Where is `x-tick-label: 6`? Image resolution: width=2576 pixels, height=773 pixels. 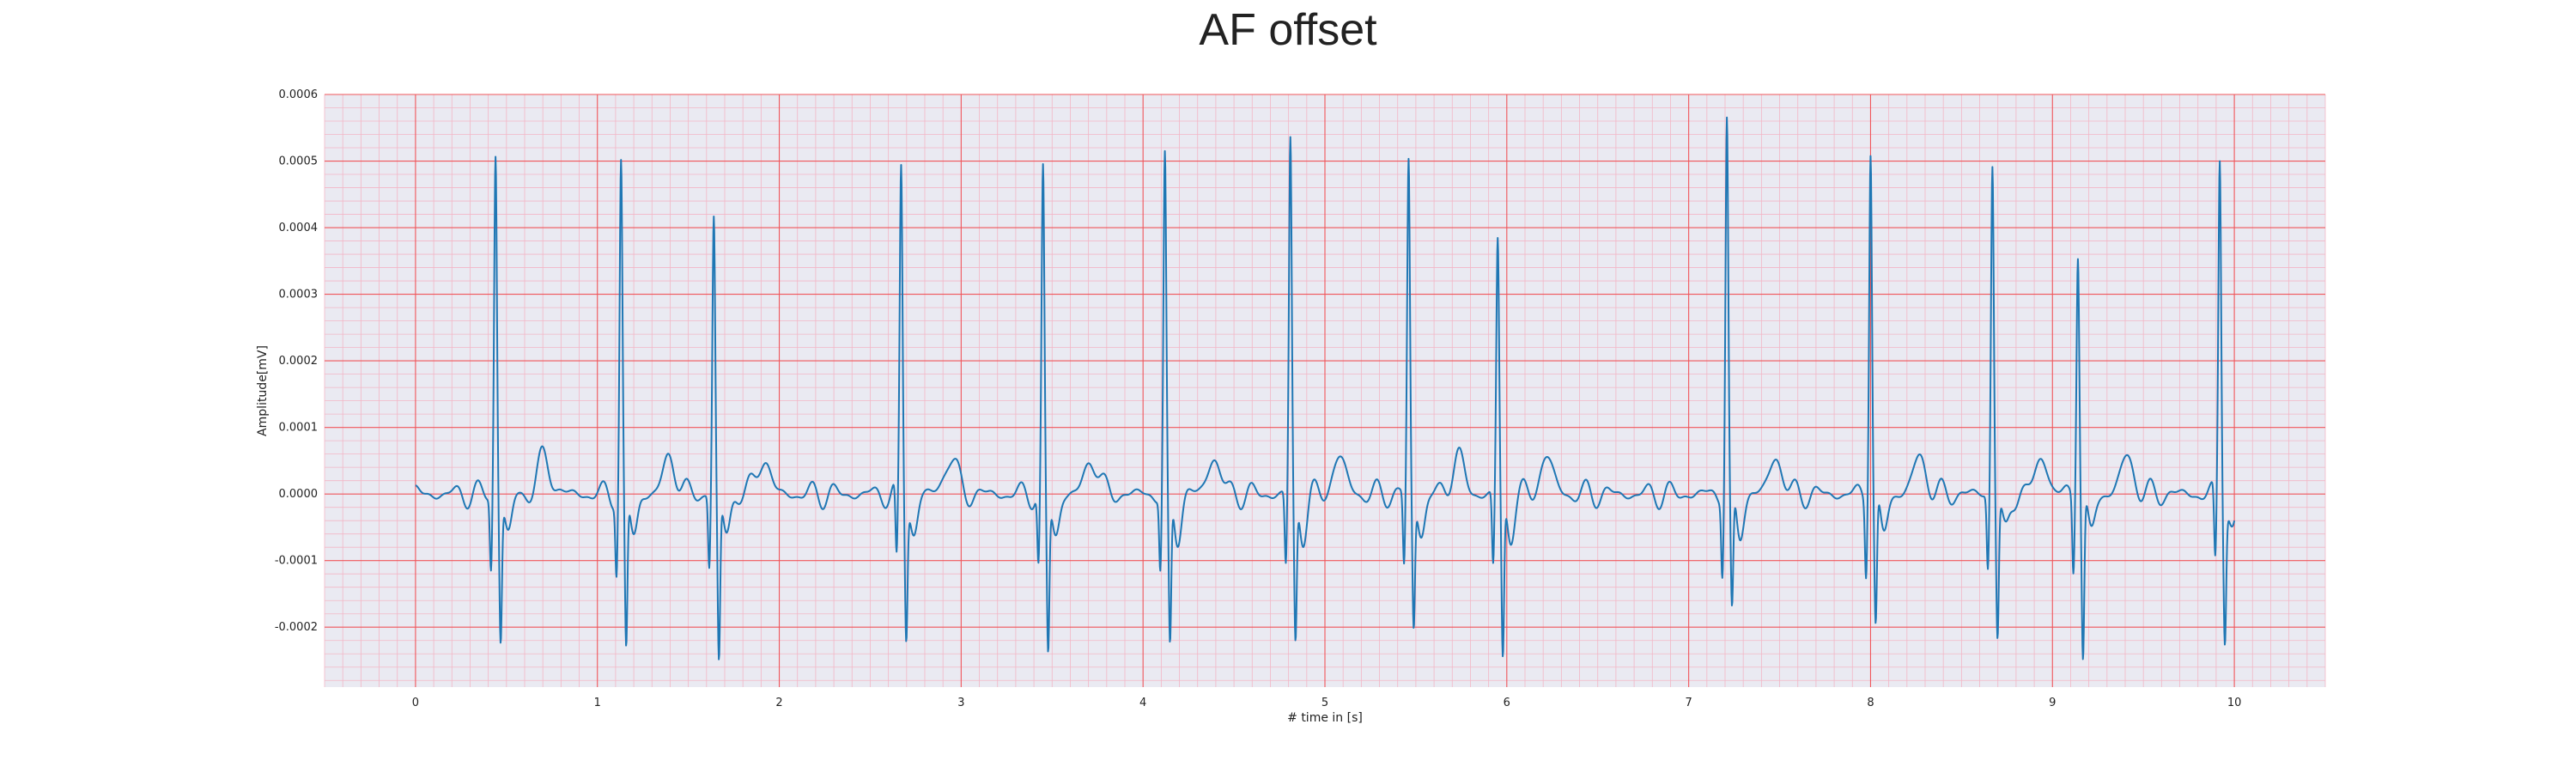 x-tick-label: 6 is located at coordinates (1507, 703).